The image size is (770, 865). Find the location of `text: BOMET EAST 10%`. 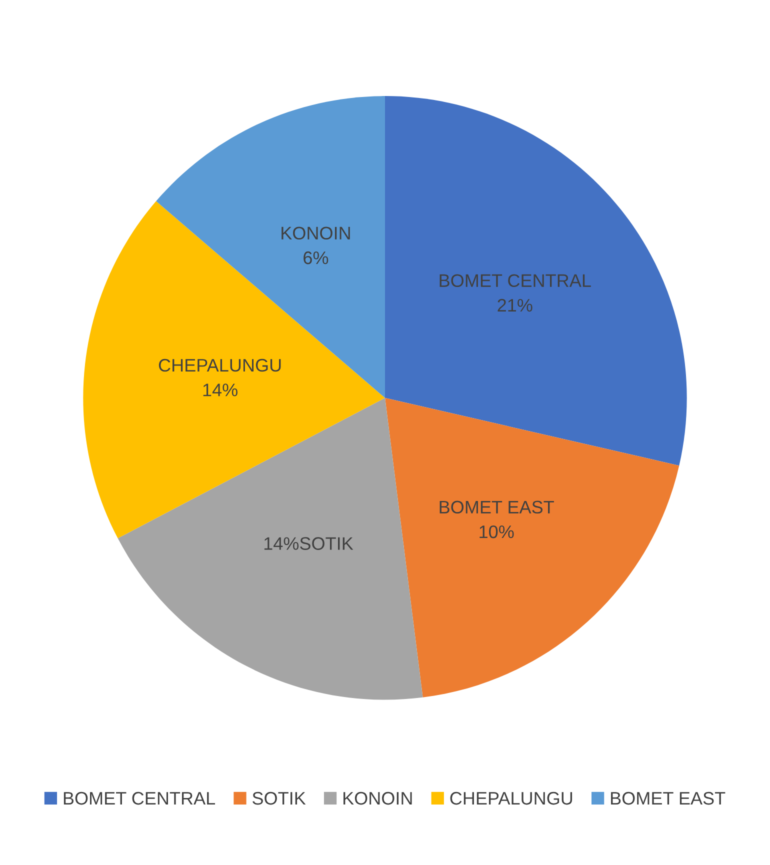

text: BOMET EAST 10% is located at coordinates (497, 519).